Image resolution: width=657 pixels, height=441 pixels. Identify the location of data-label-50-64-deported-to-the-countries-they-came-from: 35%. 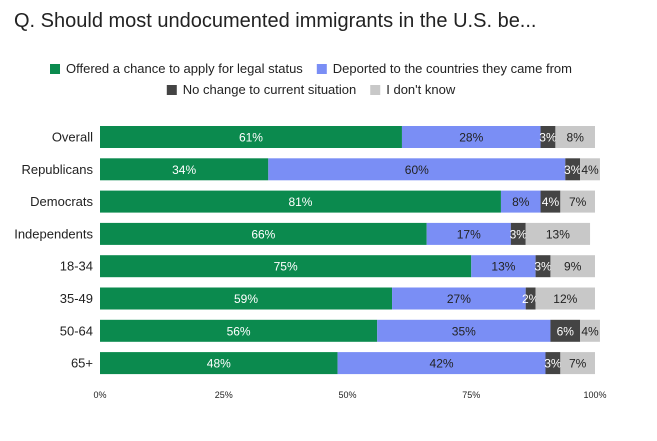
(464, 331).